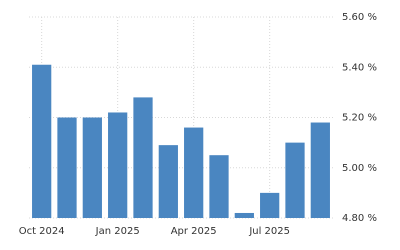 This screenshot has width=400, height=250. I want to click on y-tick-label: 4.80 %, so click(359, 218).